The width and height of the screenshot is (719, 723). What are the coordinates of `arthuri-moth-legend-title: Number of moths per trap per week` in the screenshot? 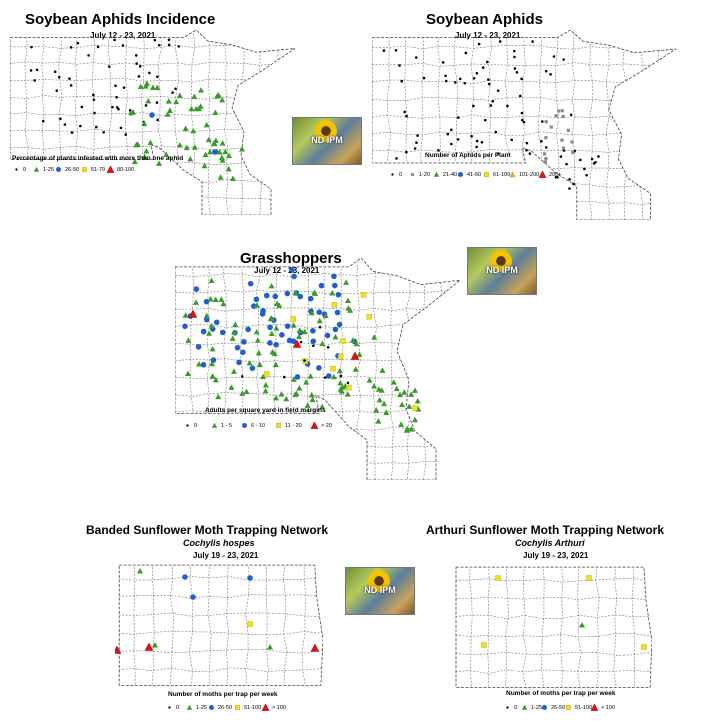 It's located at (561, 693).